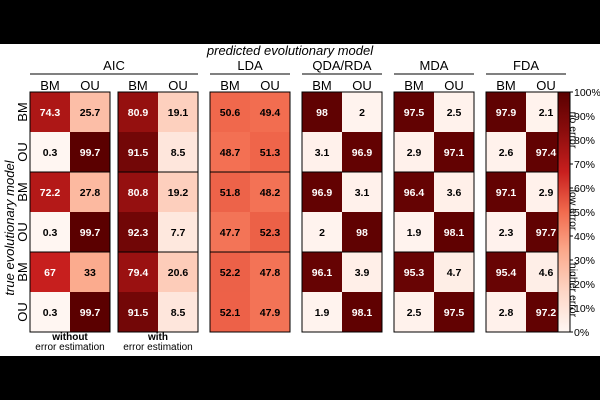 This screenshot has height=400, width=600. I want to click on cell-value-label: 49.4, so click(270, 113).